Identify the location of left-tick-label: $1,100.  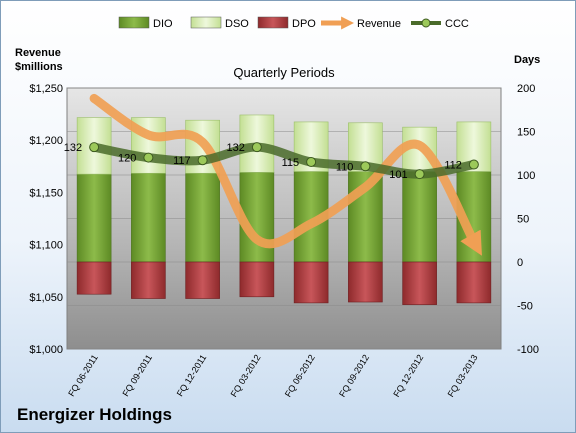
(46, 246).